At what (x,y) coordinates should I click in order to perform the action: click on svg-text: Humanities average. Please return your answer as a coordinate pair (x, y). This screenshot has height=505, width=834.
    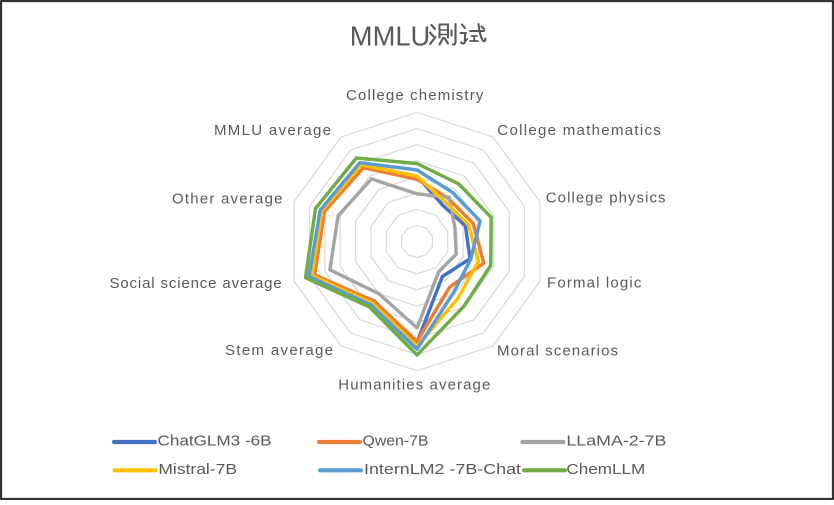
    Looking at the image, I should click on (414, 385).